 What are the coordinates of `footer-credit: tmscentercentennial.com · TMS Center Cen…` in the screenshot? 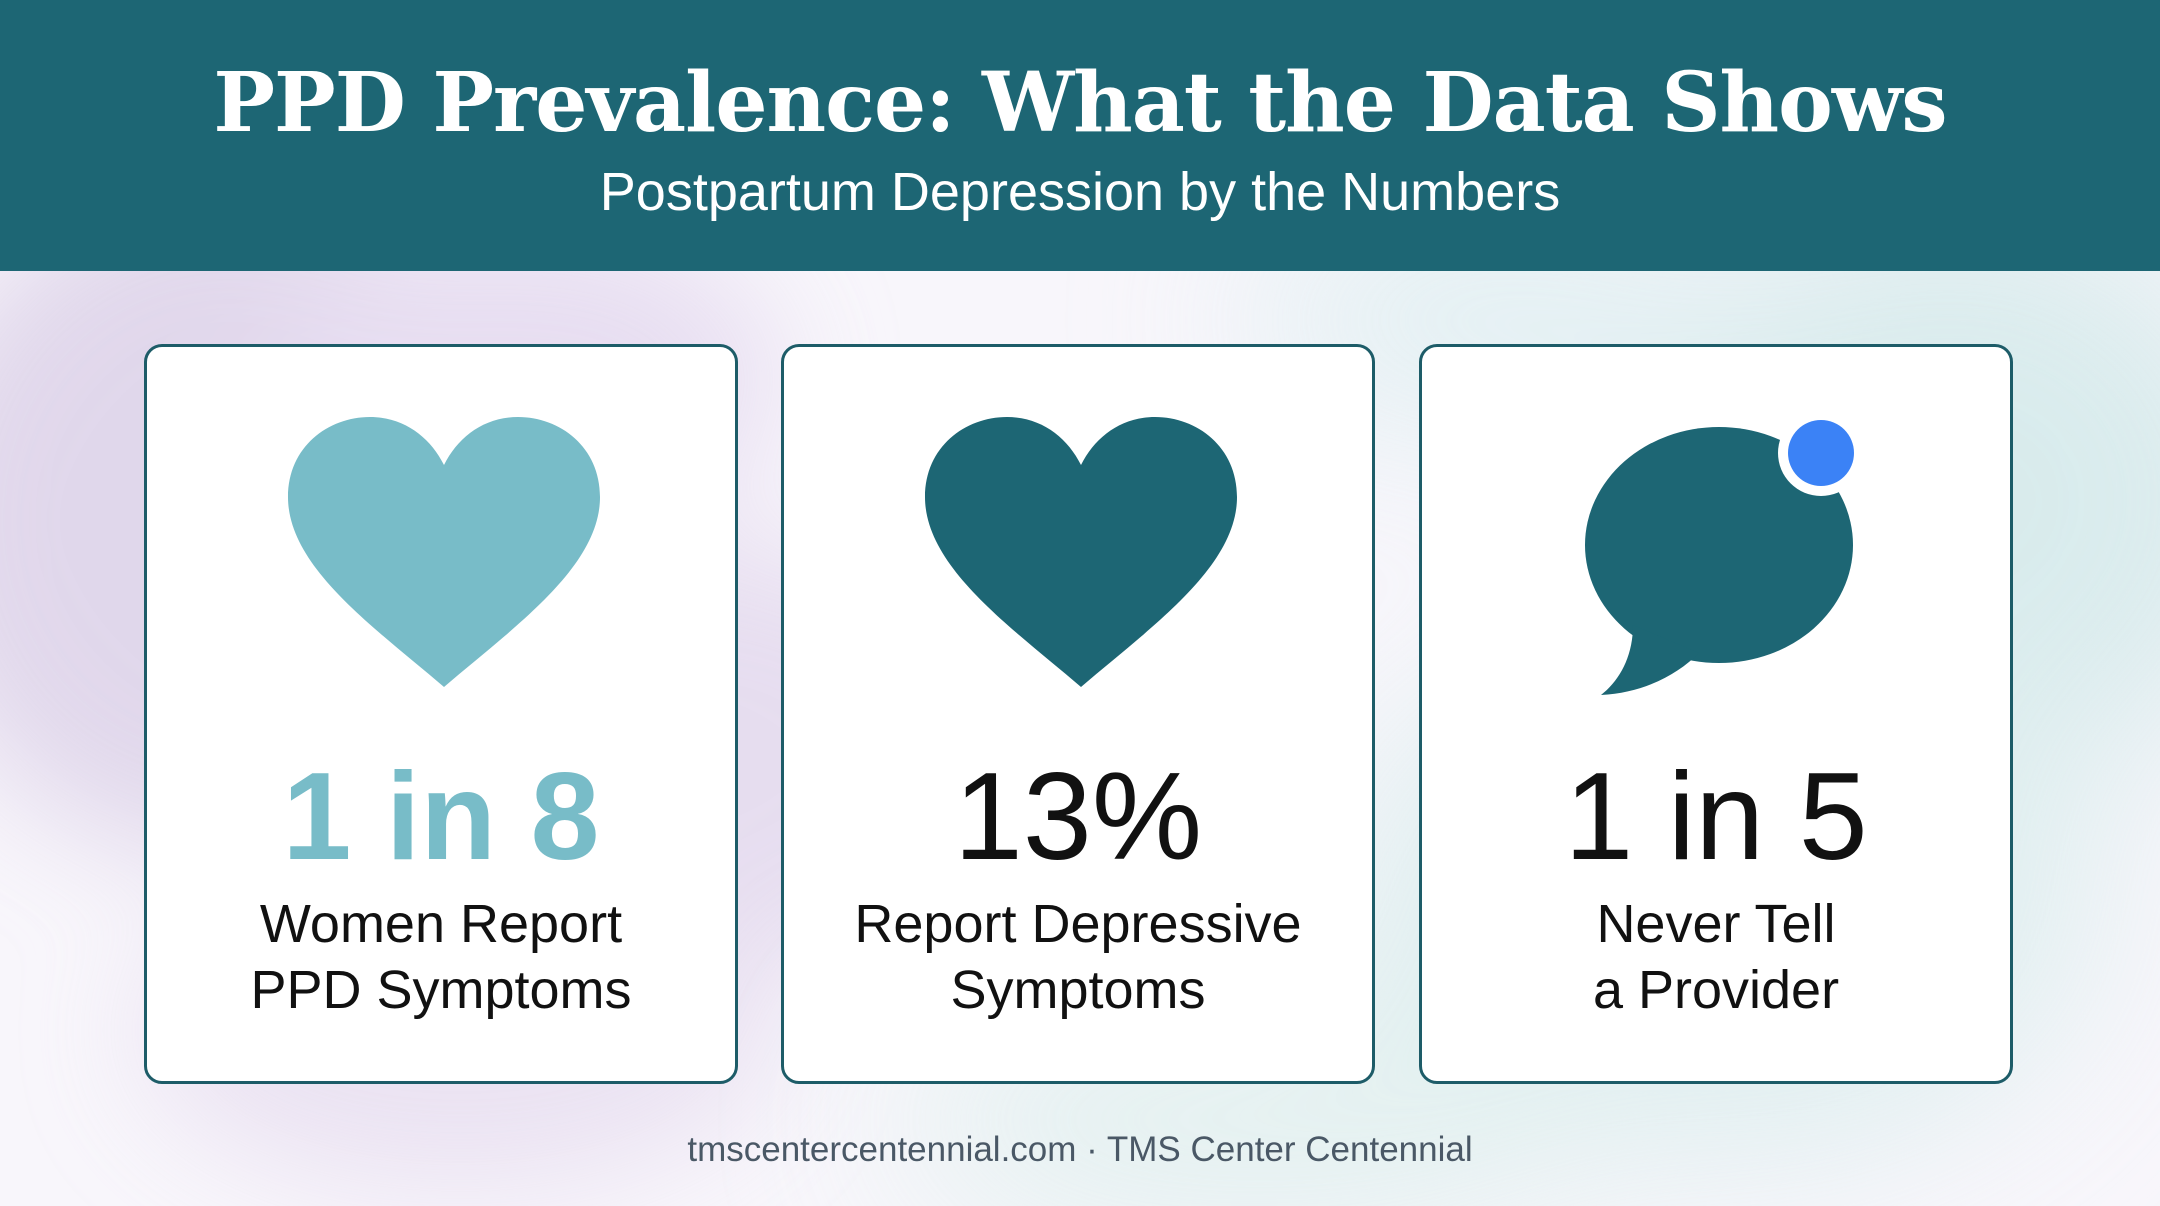 It's located at (1080, 1149).